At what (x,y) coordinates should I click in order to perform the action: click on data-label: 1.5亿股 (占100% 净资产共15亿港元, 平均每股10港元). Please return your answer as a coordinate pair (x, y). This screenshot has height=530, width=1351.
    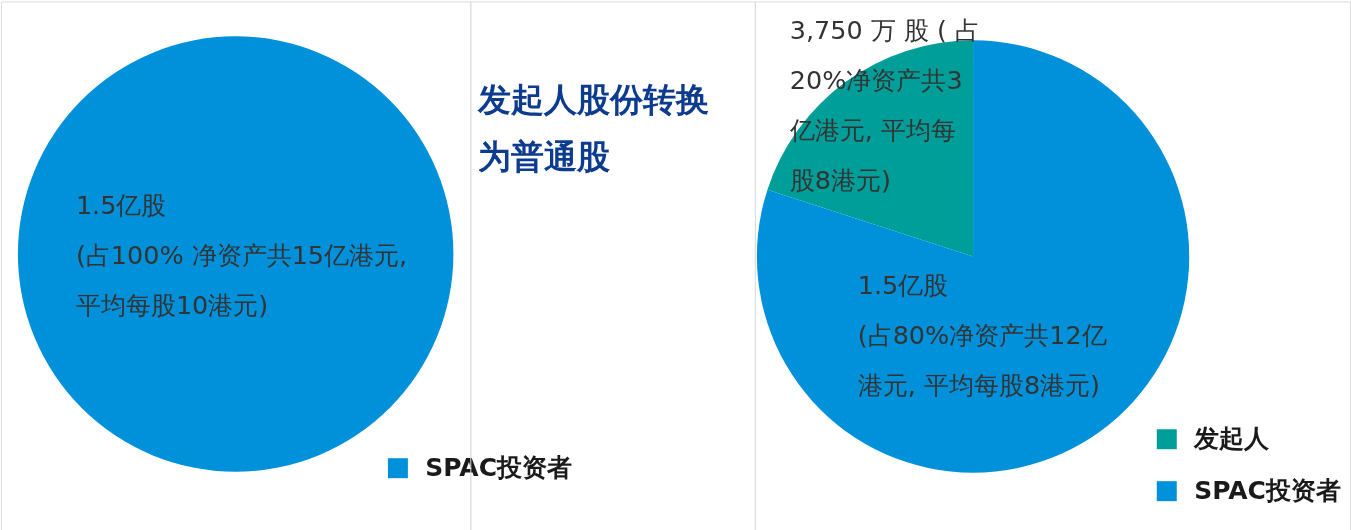
    Looking at the image, I should click on (241, 255).